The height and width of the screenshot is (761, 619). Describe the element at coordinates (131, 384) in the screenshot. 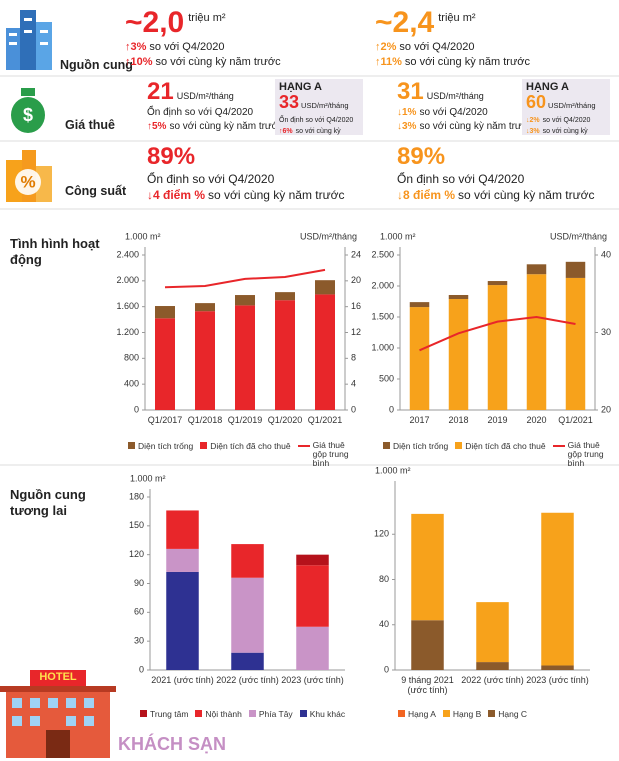

I see `y-tick-label: 400` at that location.